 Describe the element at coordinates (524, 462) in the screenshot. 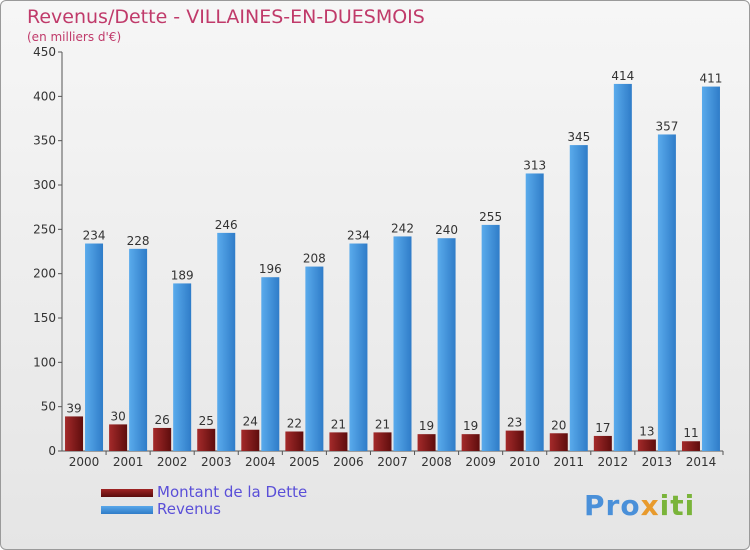

I see `x-tick-label: 2010` at that location.